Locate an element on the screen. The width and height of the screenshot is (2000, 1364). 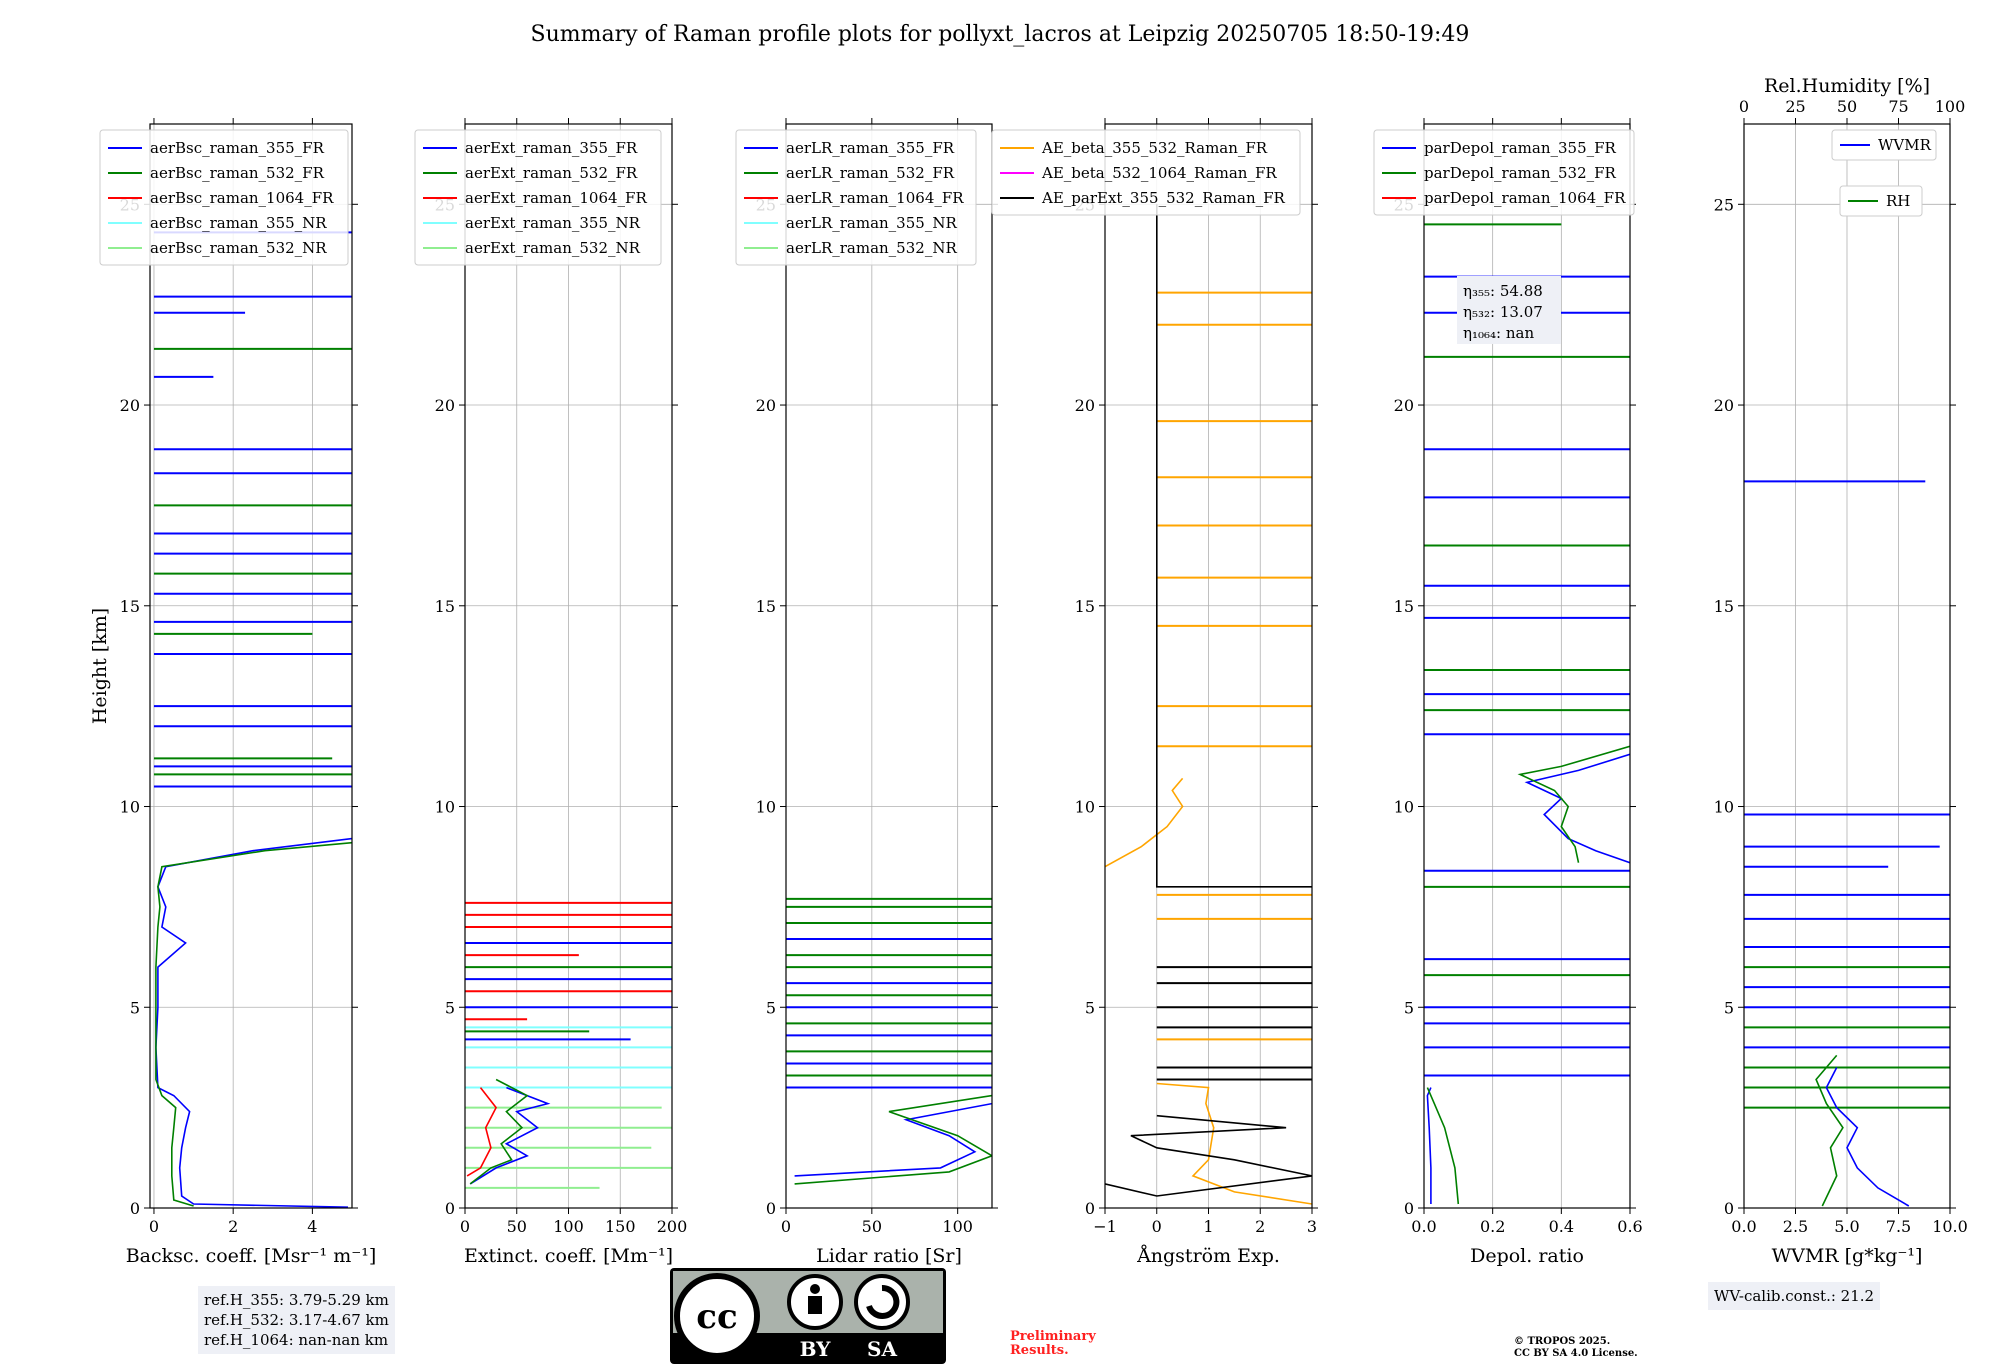
series-aerBsc_raman_532_FR is located at coordinates (253, 1024).